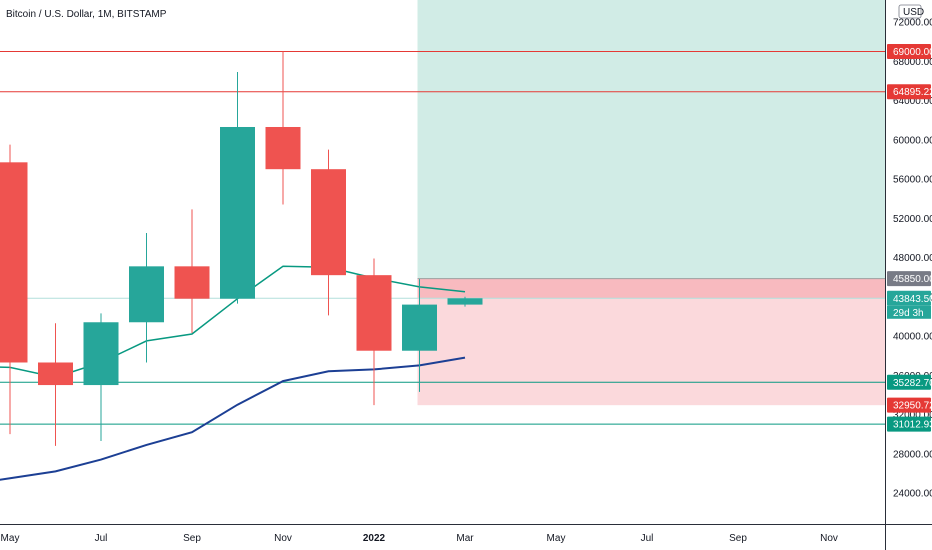  I want to click on price-tick-label: 72000.00, so click(912, 23).